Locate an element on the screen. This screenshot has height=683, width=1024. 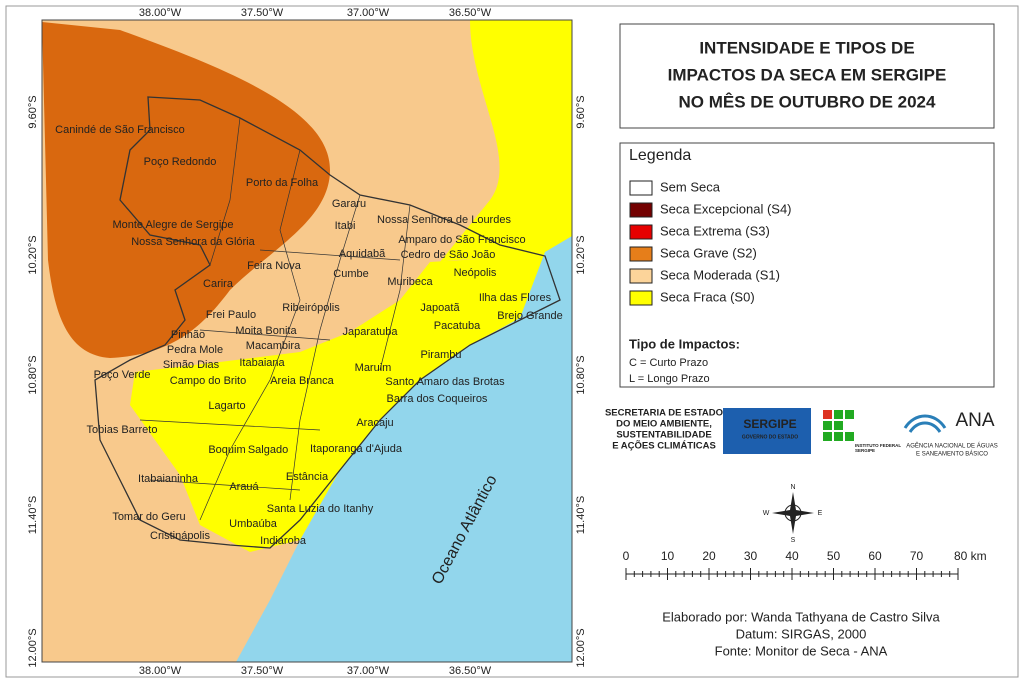
municipality-label: Brejo Grande is located at coordinates (529, 316).